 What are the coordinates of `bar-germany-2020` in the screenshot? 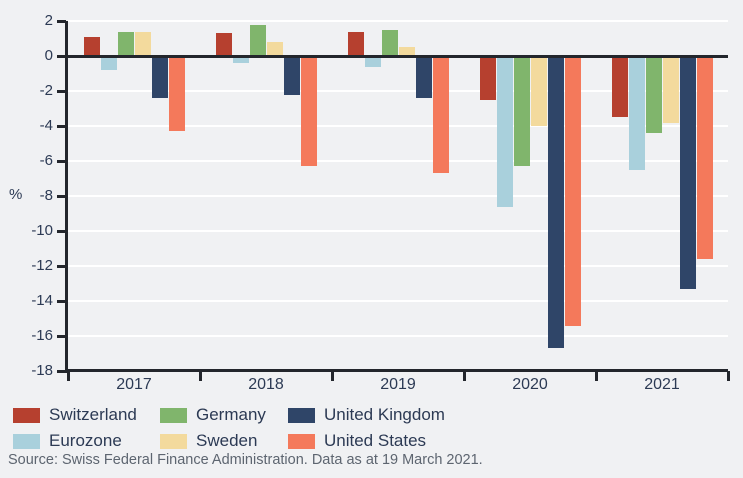 It's located at (521, 111).